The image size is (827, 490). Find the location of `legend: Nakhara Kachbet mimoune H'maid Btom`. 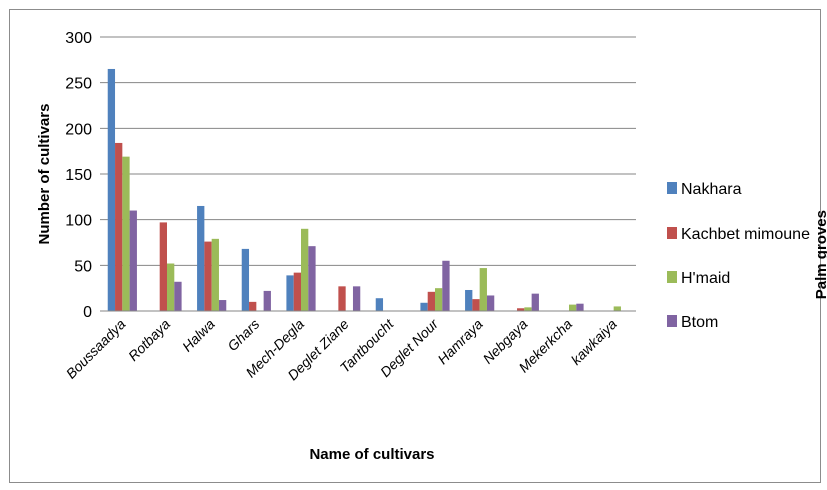

legend: Nakhara Kachbet mimoune H'maid Btom is located at coordinates (738, 256).